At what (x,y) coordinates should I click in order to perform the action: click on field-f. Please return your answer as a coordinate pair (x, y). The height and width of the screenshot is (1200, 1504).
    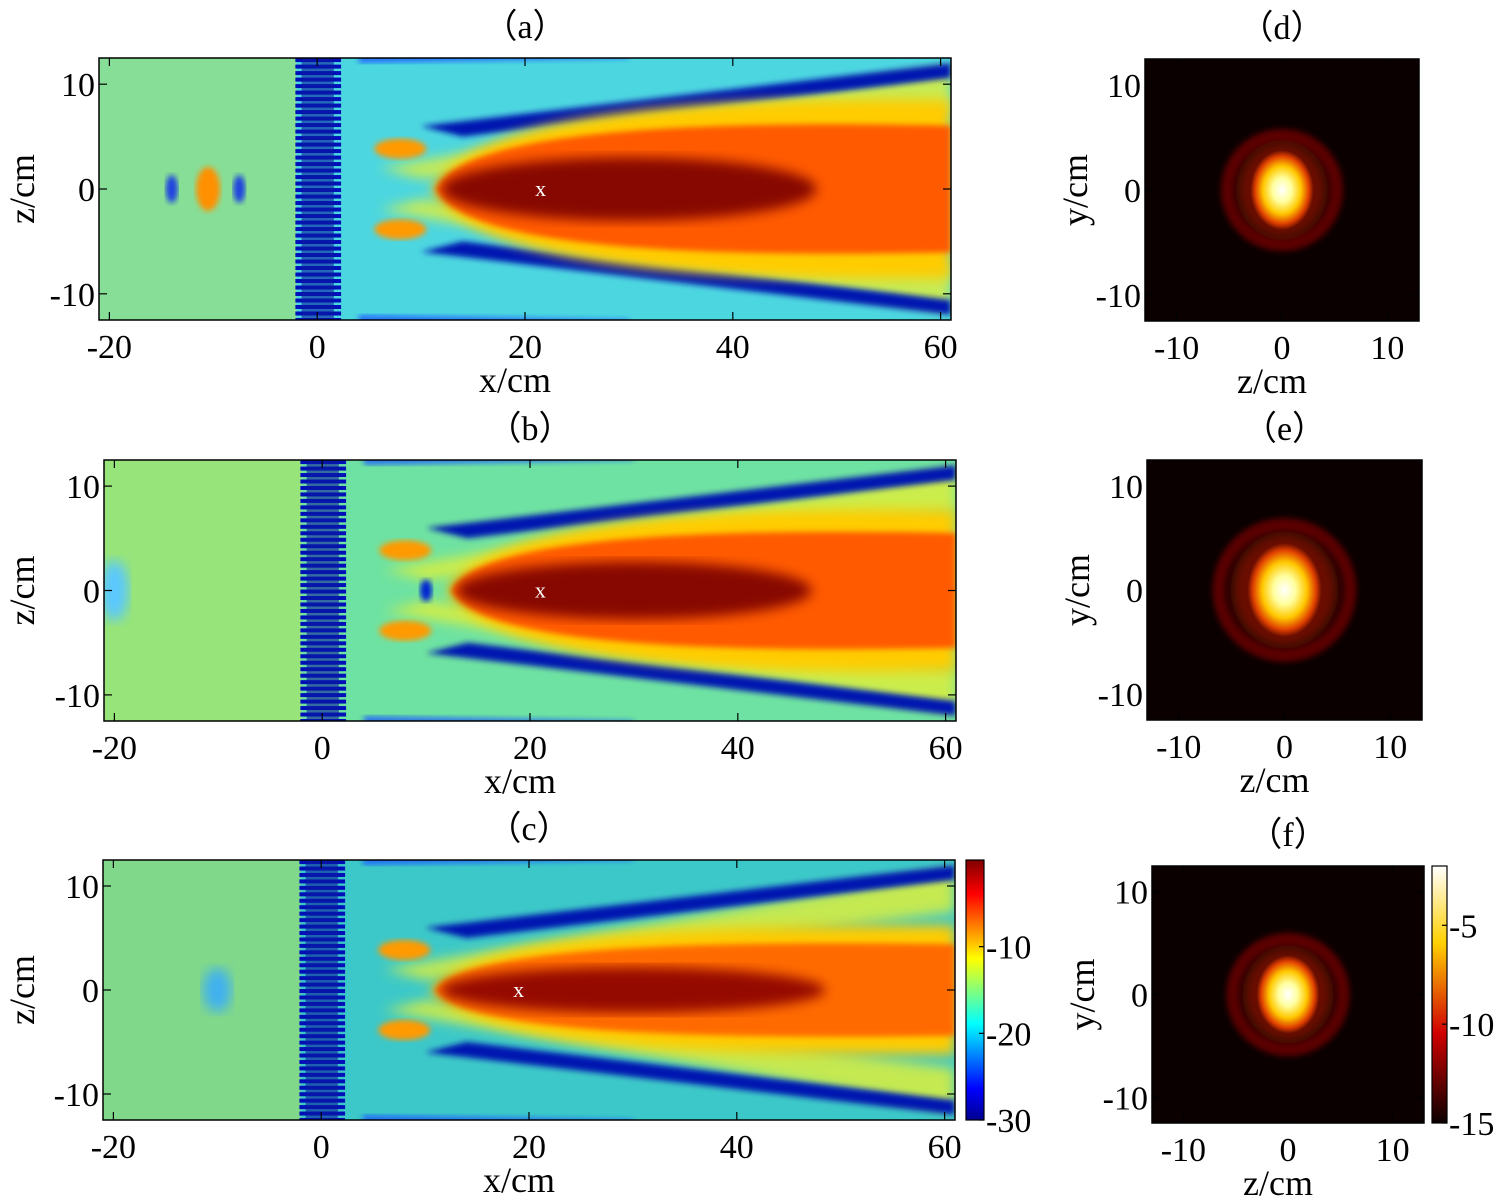
    Looking at the image, I should click on (1288, 994).